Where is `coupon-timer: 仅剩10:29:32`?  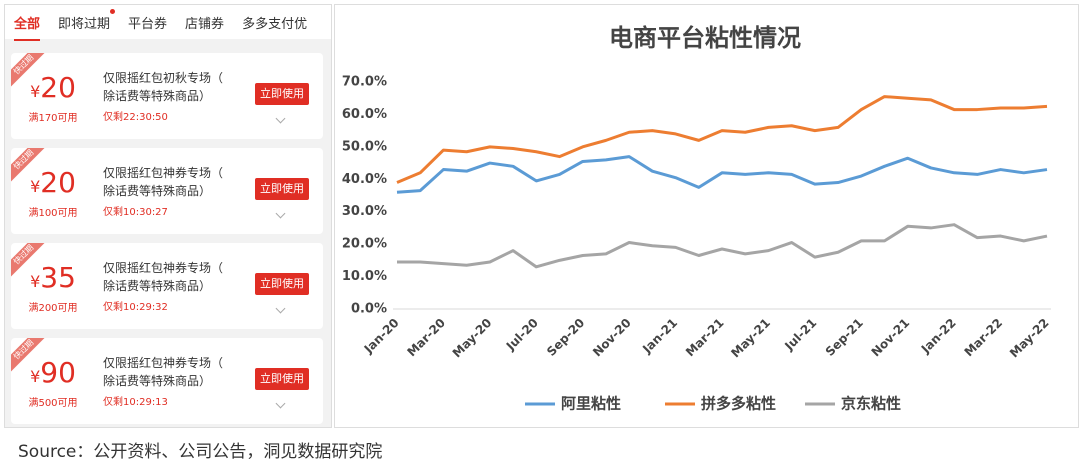
coupon-timer: 仅剩10:29:32 is located at coordinates (135, 307).